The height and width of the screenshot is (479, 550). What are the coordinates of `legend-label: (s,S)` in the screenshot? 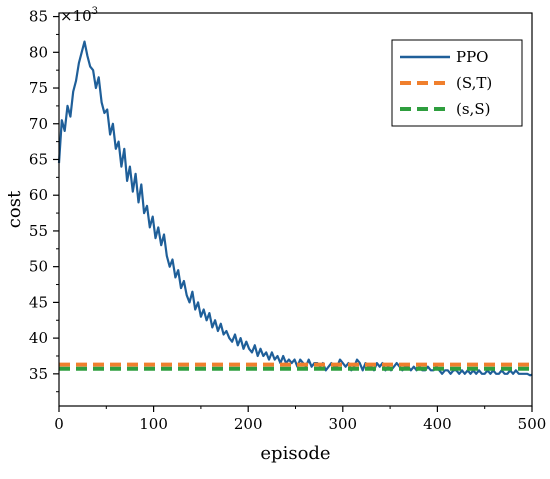 It's located at (473, 109).